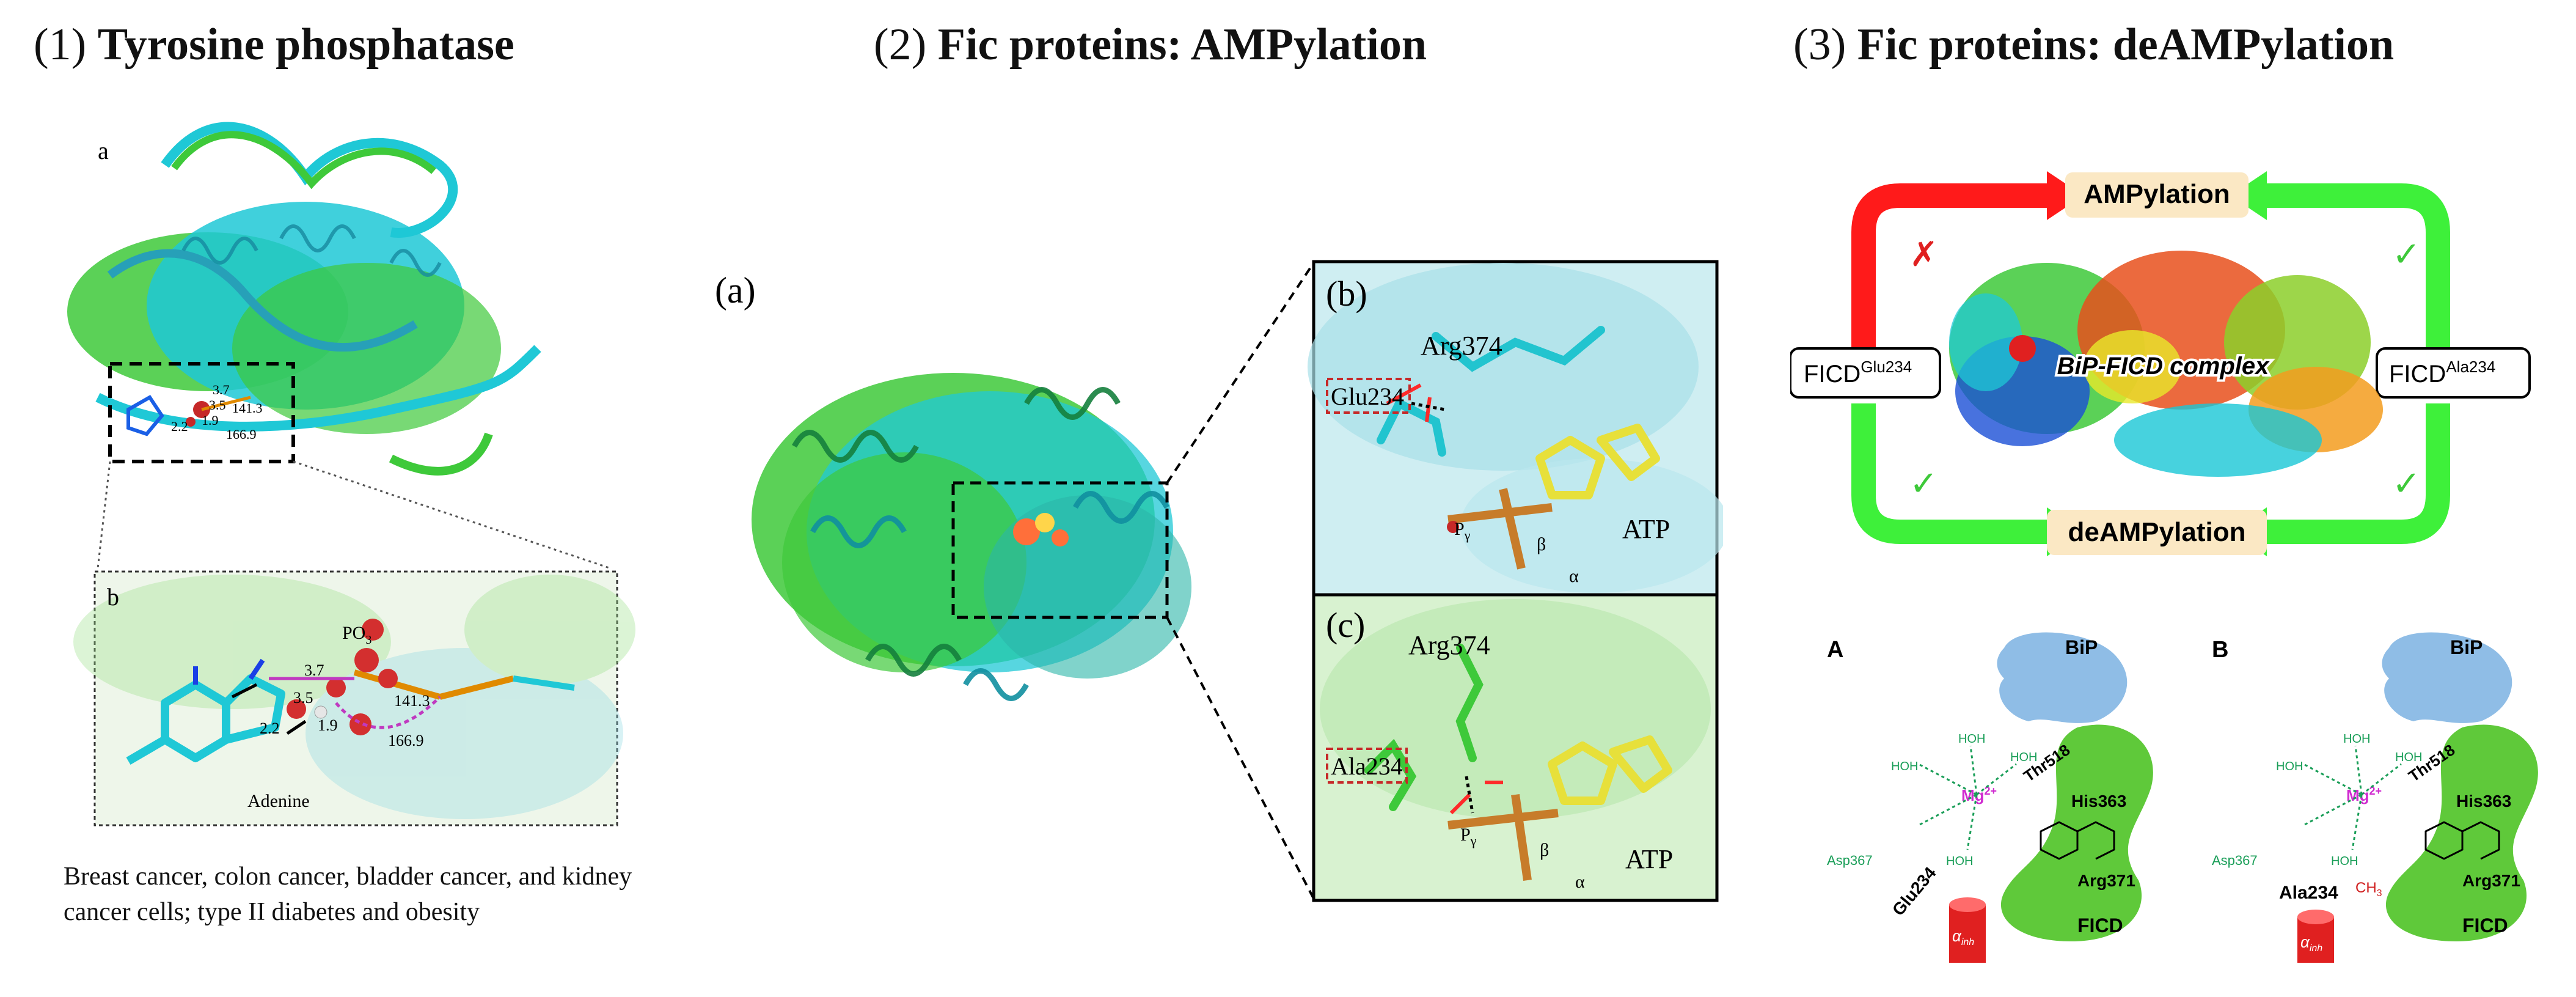 The height and width of the screenshot is (997, 2576). Describe the element at coordinates (356, 635) in the screenshot. I see `po3-label: PO3` at that location.